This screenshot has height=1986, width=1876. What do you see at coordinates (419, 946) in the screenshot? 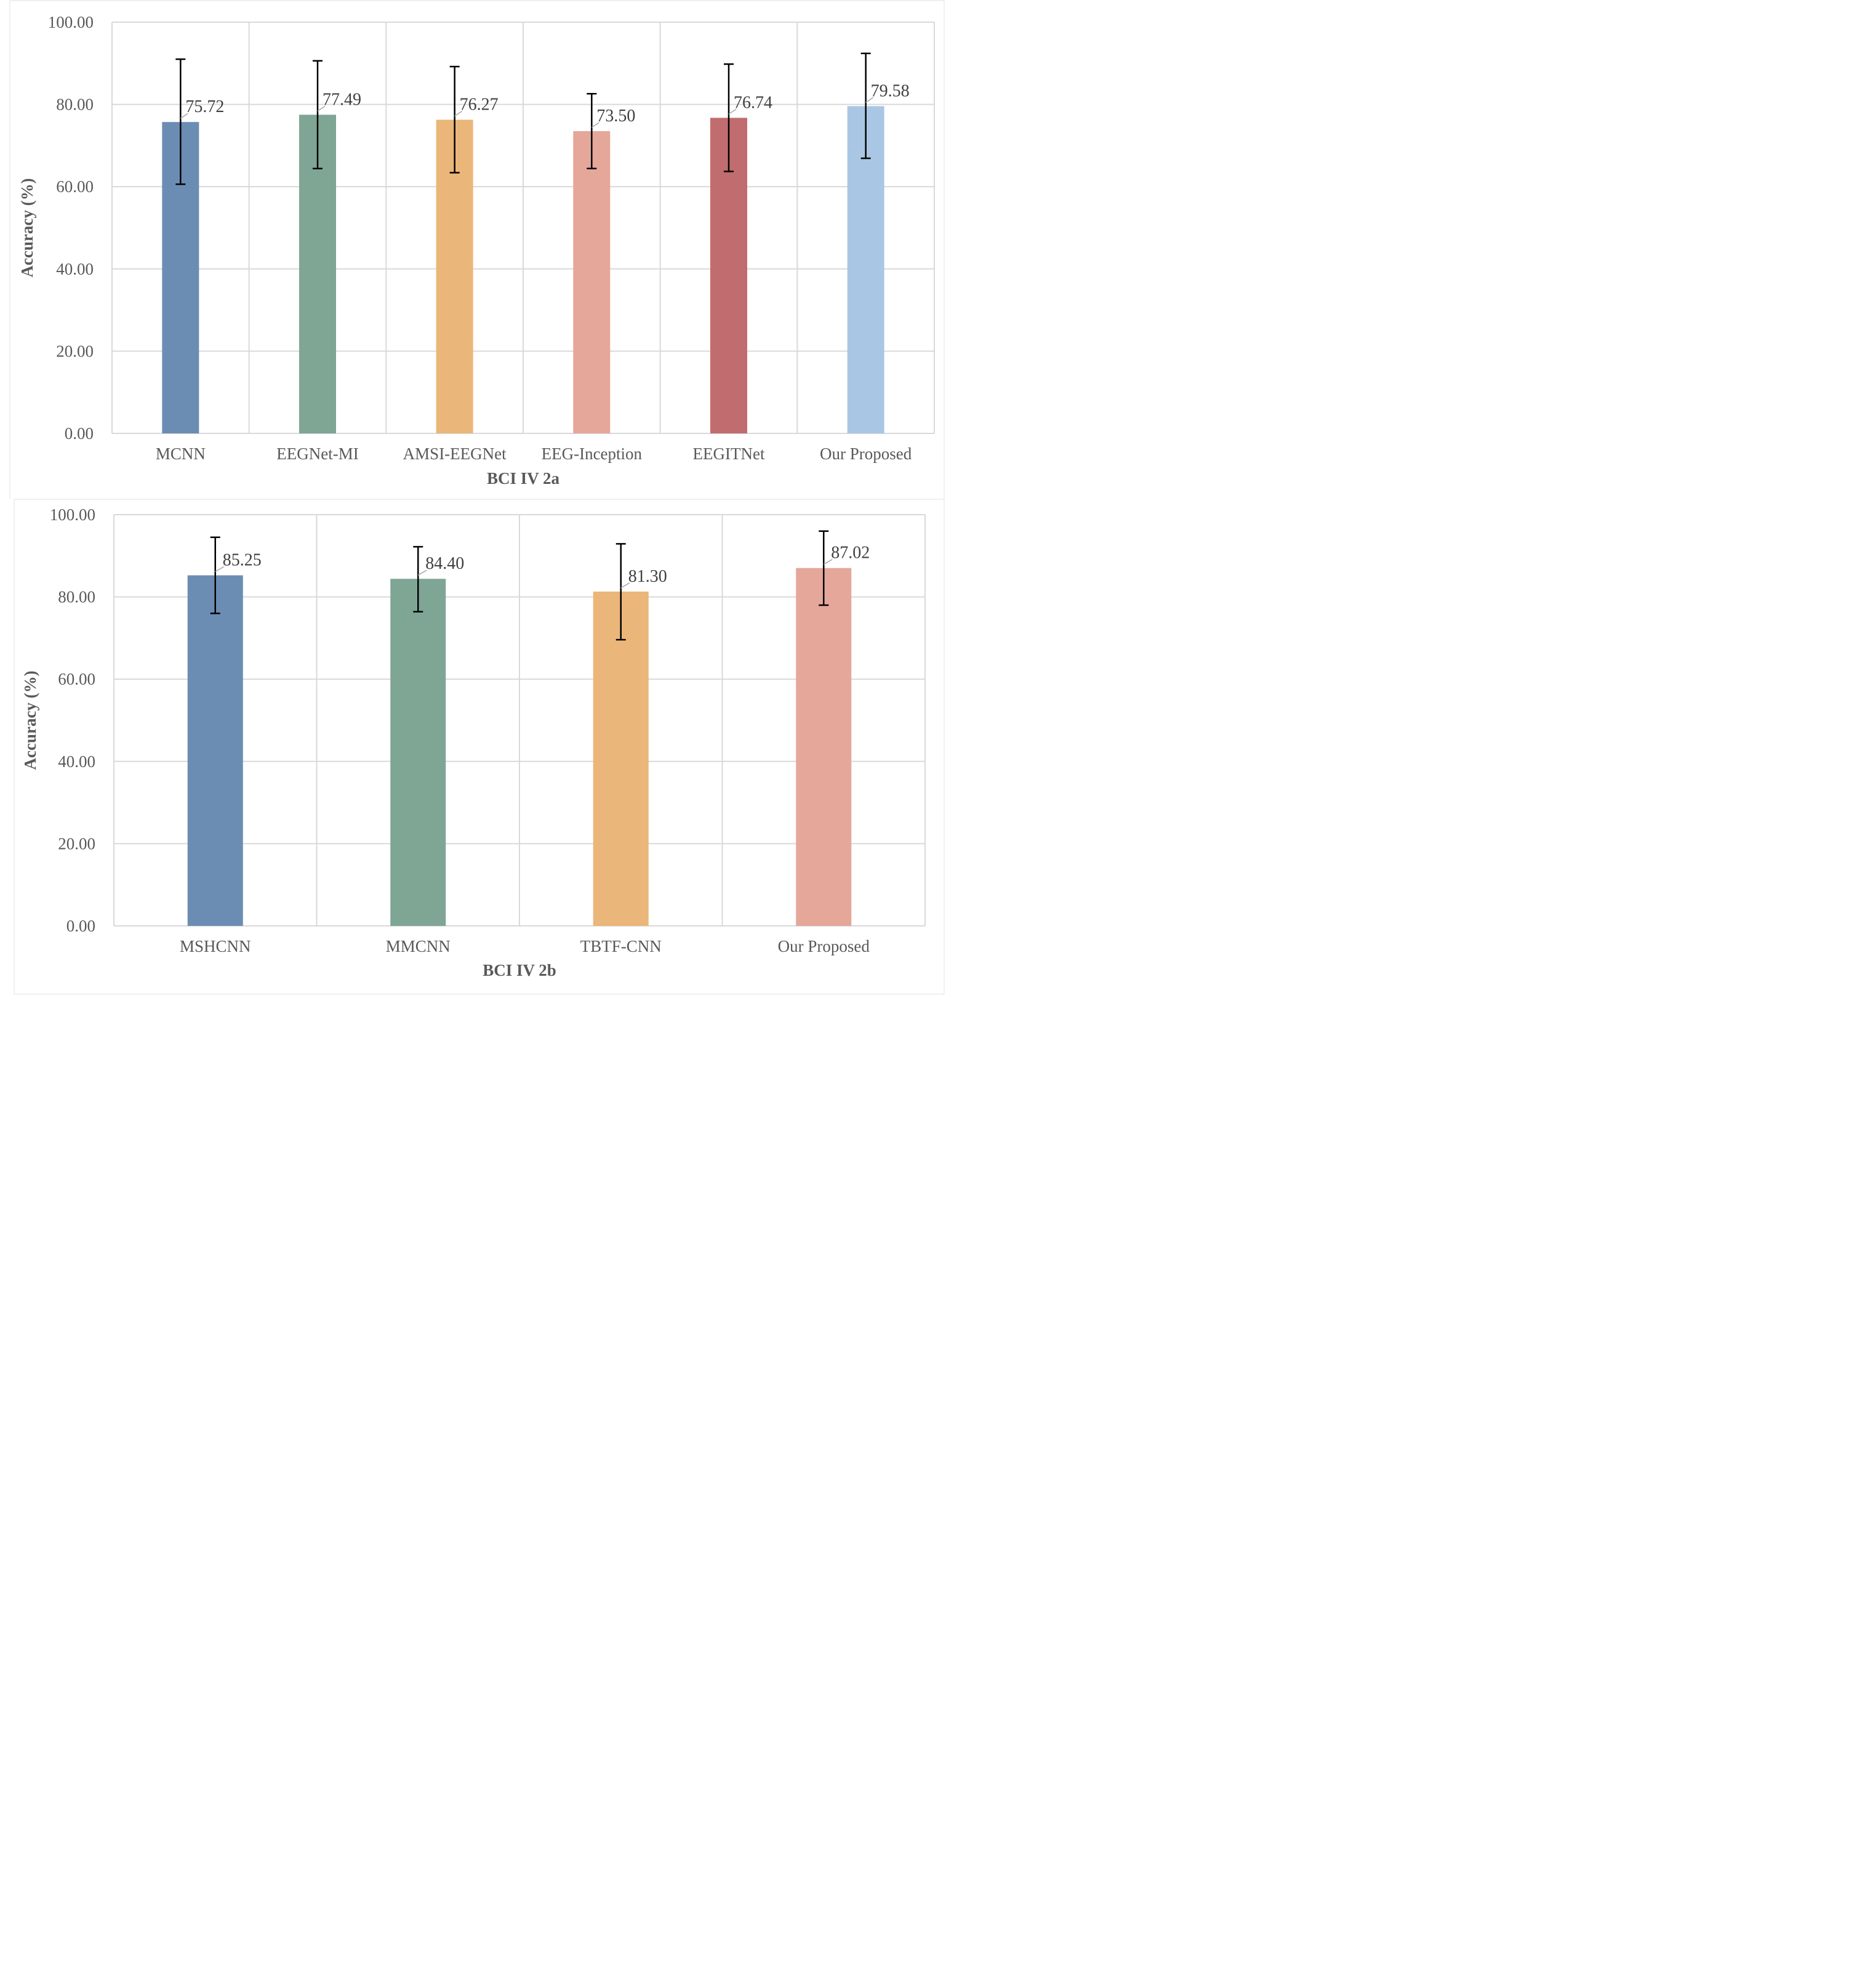
I see `x-category-label: MMCNN` at bounding box center [419, 946].